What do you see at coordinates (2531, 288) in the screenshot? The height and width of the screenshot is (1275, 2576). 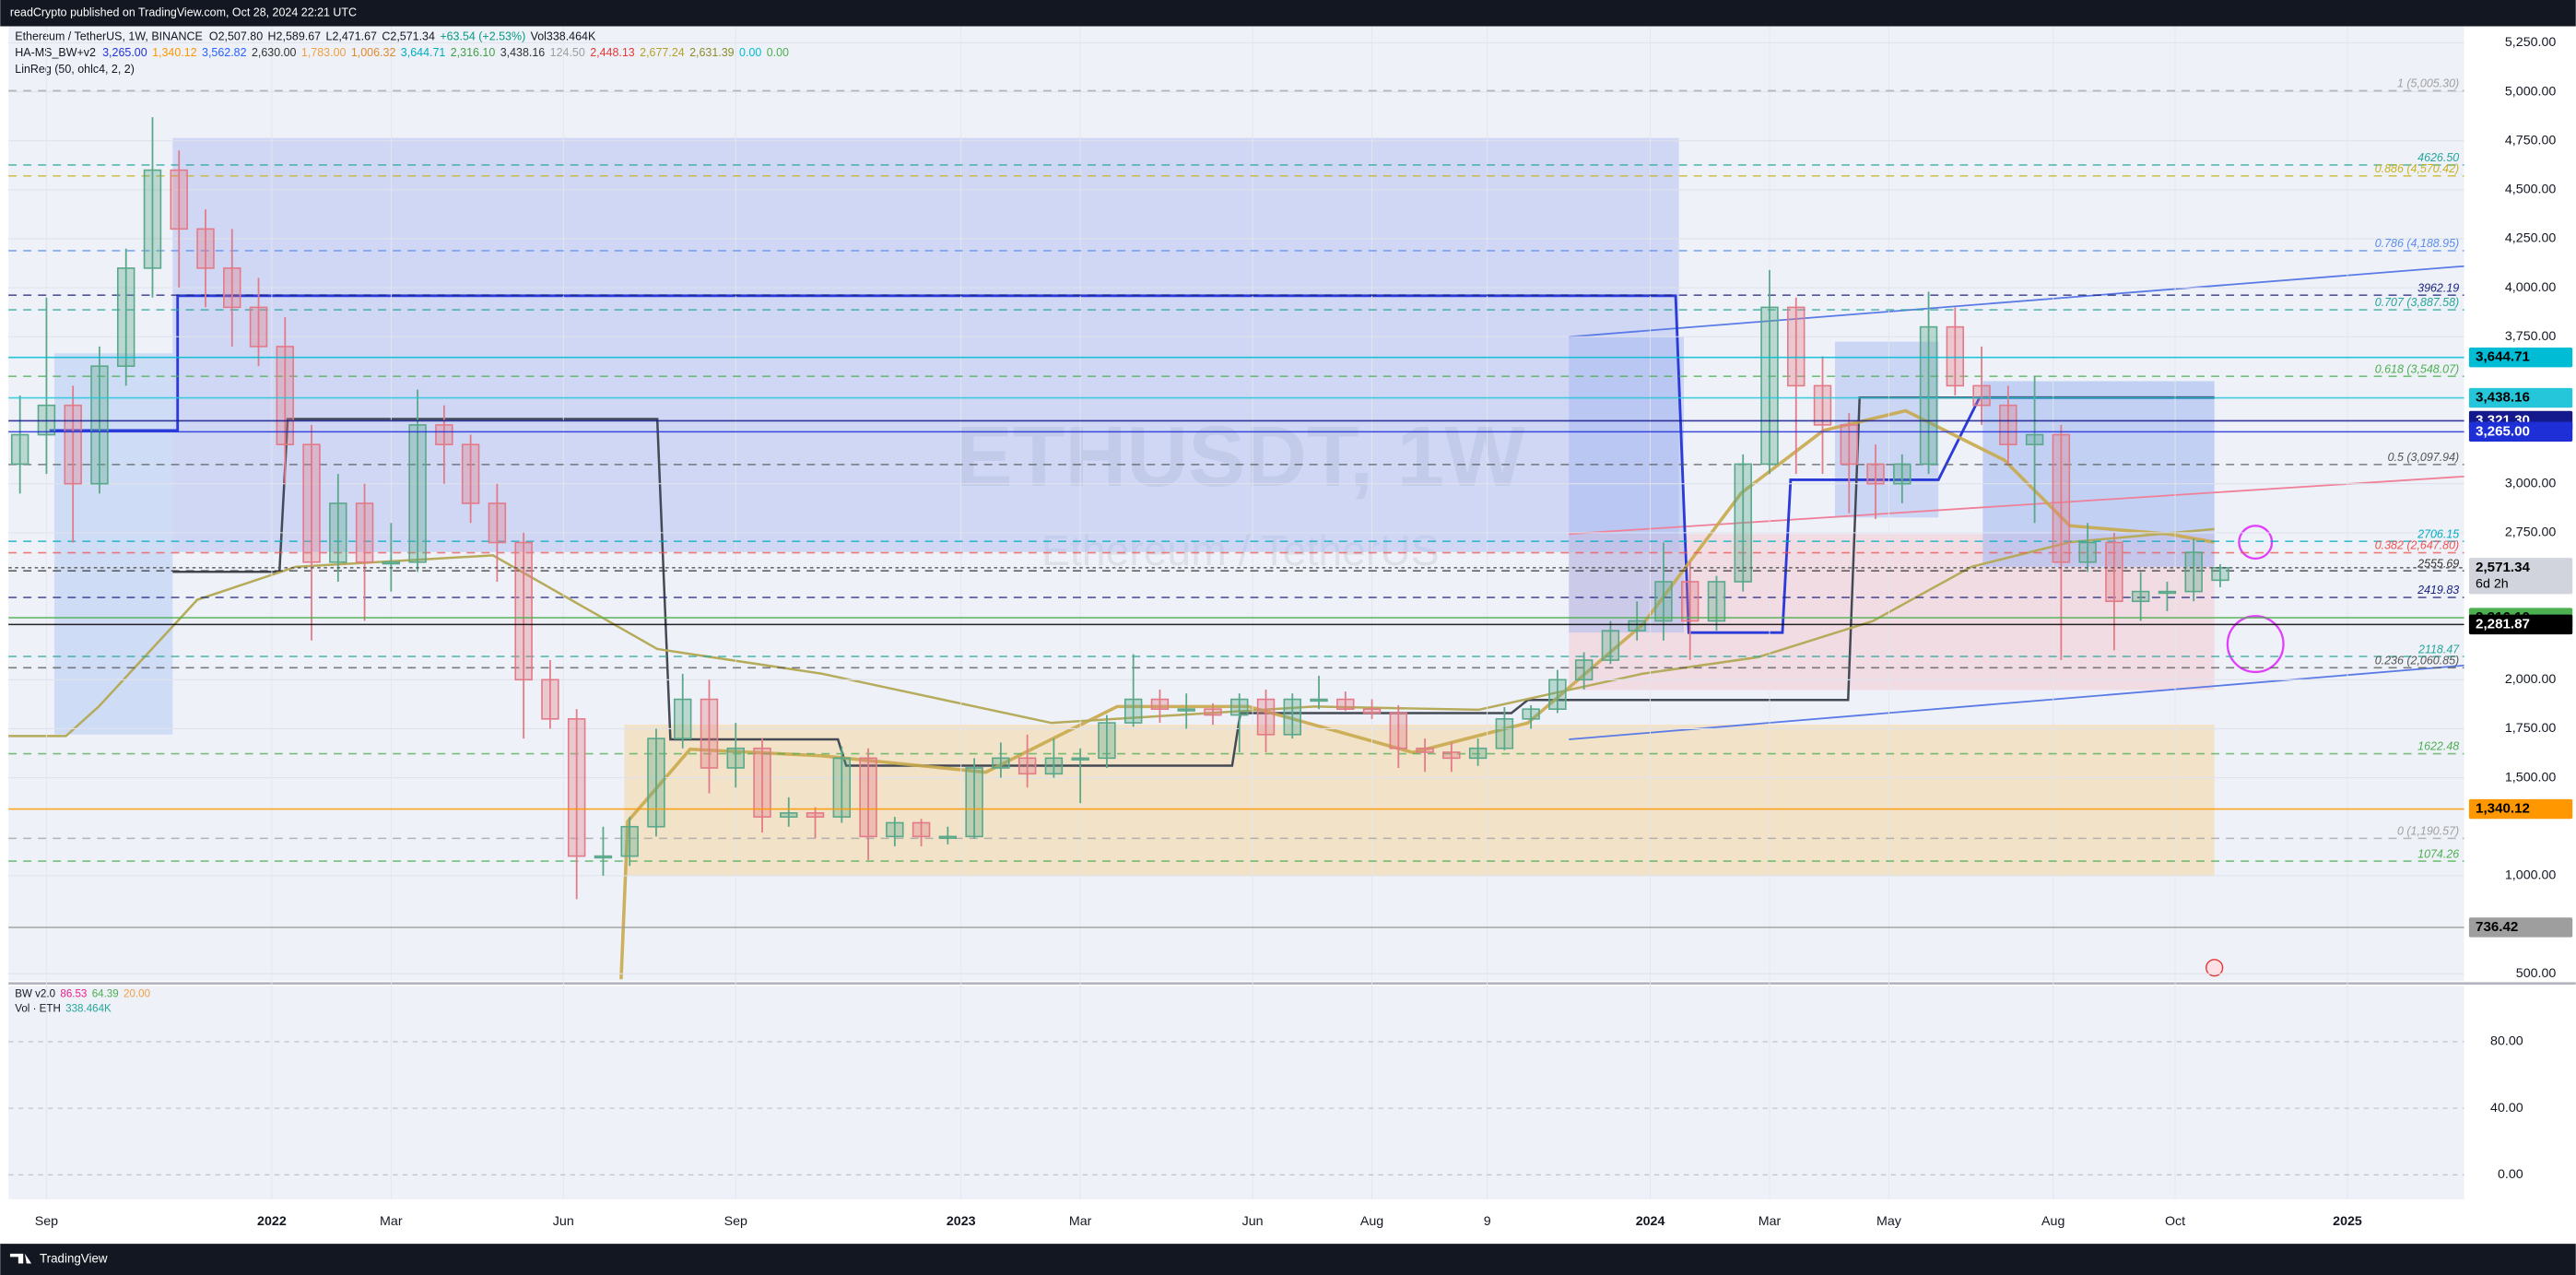 I see `y-tick-label: 4,000.00` at bounding box center [2531, 288].